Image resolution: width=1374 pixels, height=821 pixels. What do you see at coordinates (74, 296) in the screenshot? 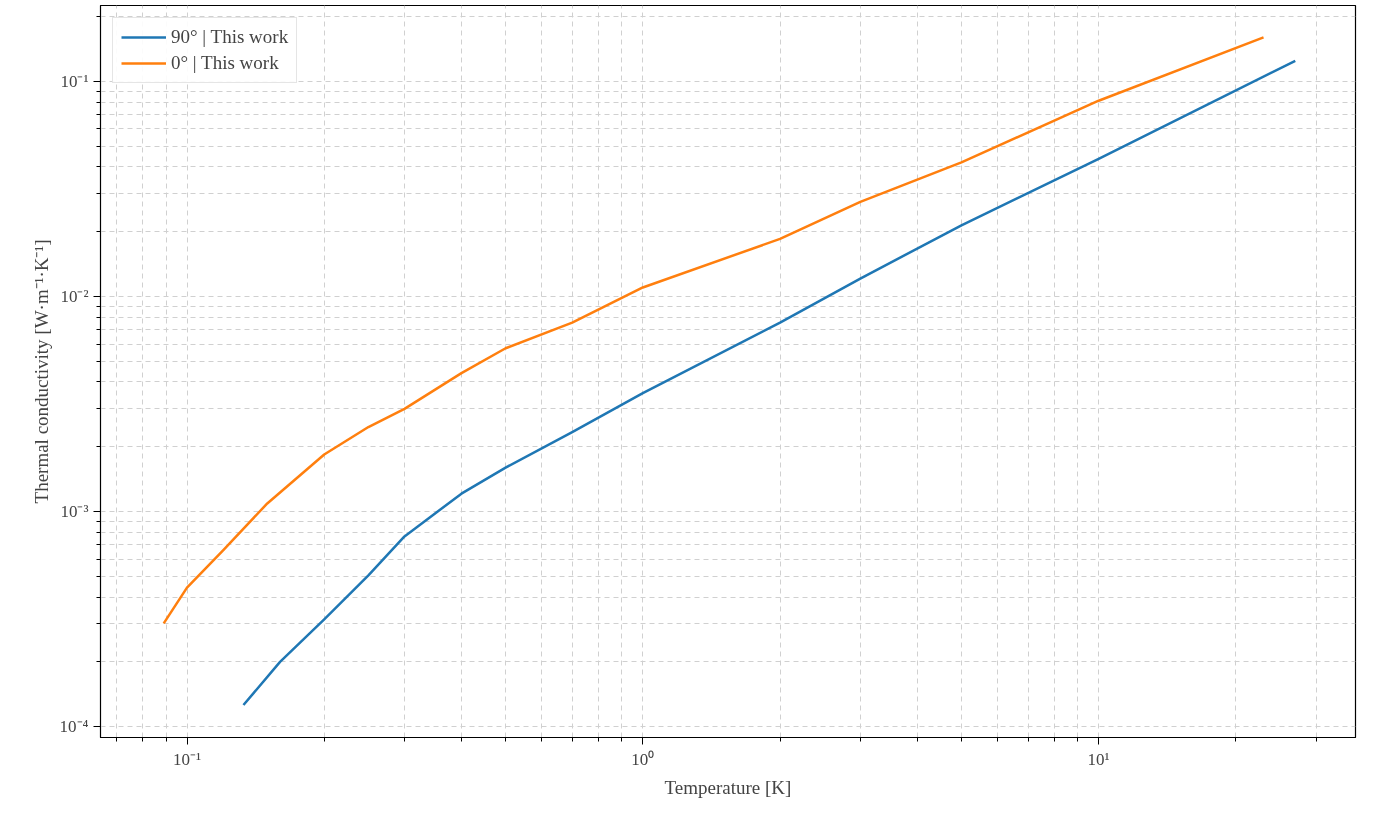
I see `y-tick-label: 10⁻²` at bounding box center [74, 296].